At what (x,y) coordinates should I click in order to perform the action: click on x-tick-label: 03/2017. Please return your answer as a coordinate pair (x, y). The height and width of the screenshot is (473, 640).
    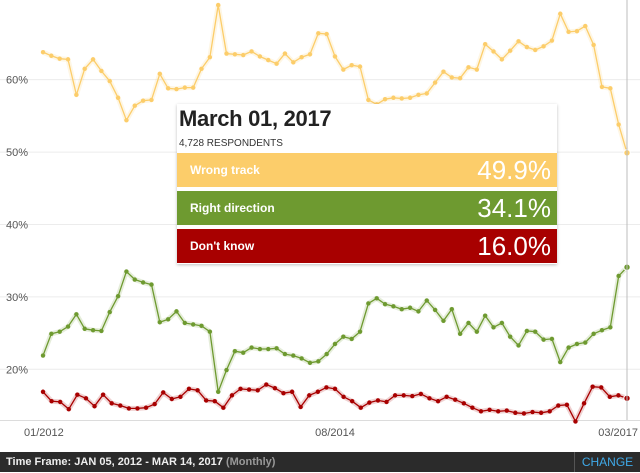
    Looking at the image, I should click on (618, 433).